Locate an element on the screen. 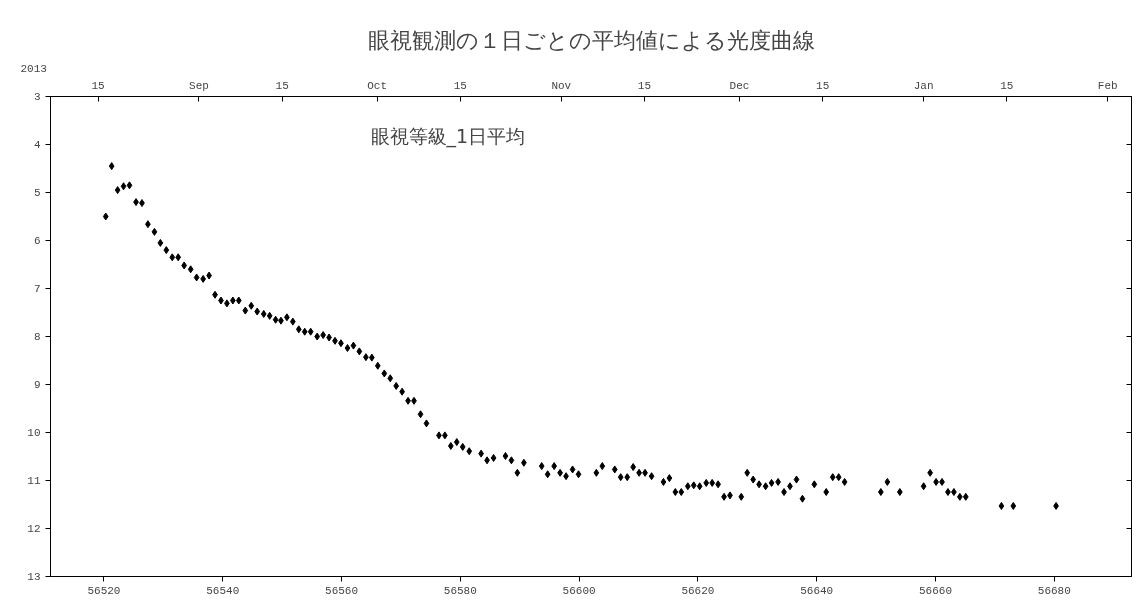 This screenshot has height=608, width=1141. x2-tick-label: Dec is located at coordinates (739, 85).